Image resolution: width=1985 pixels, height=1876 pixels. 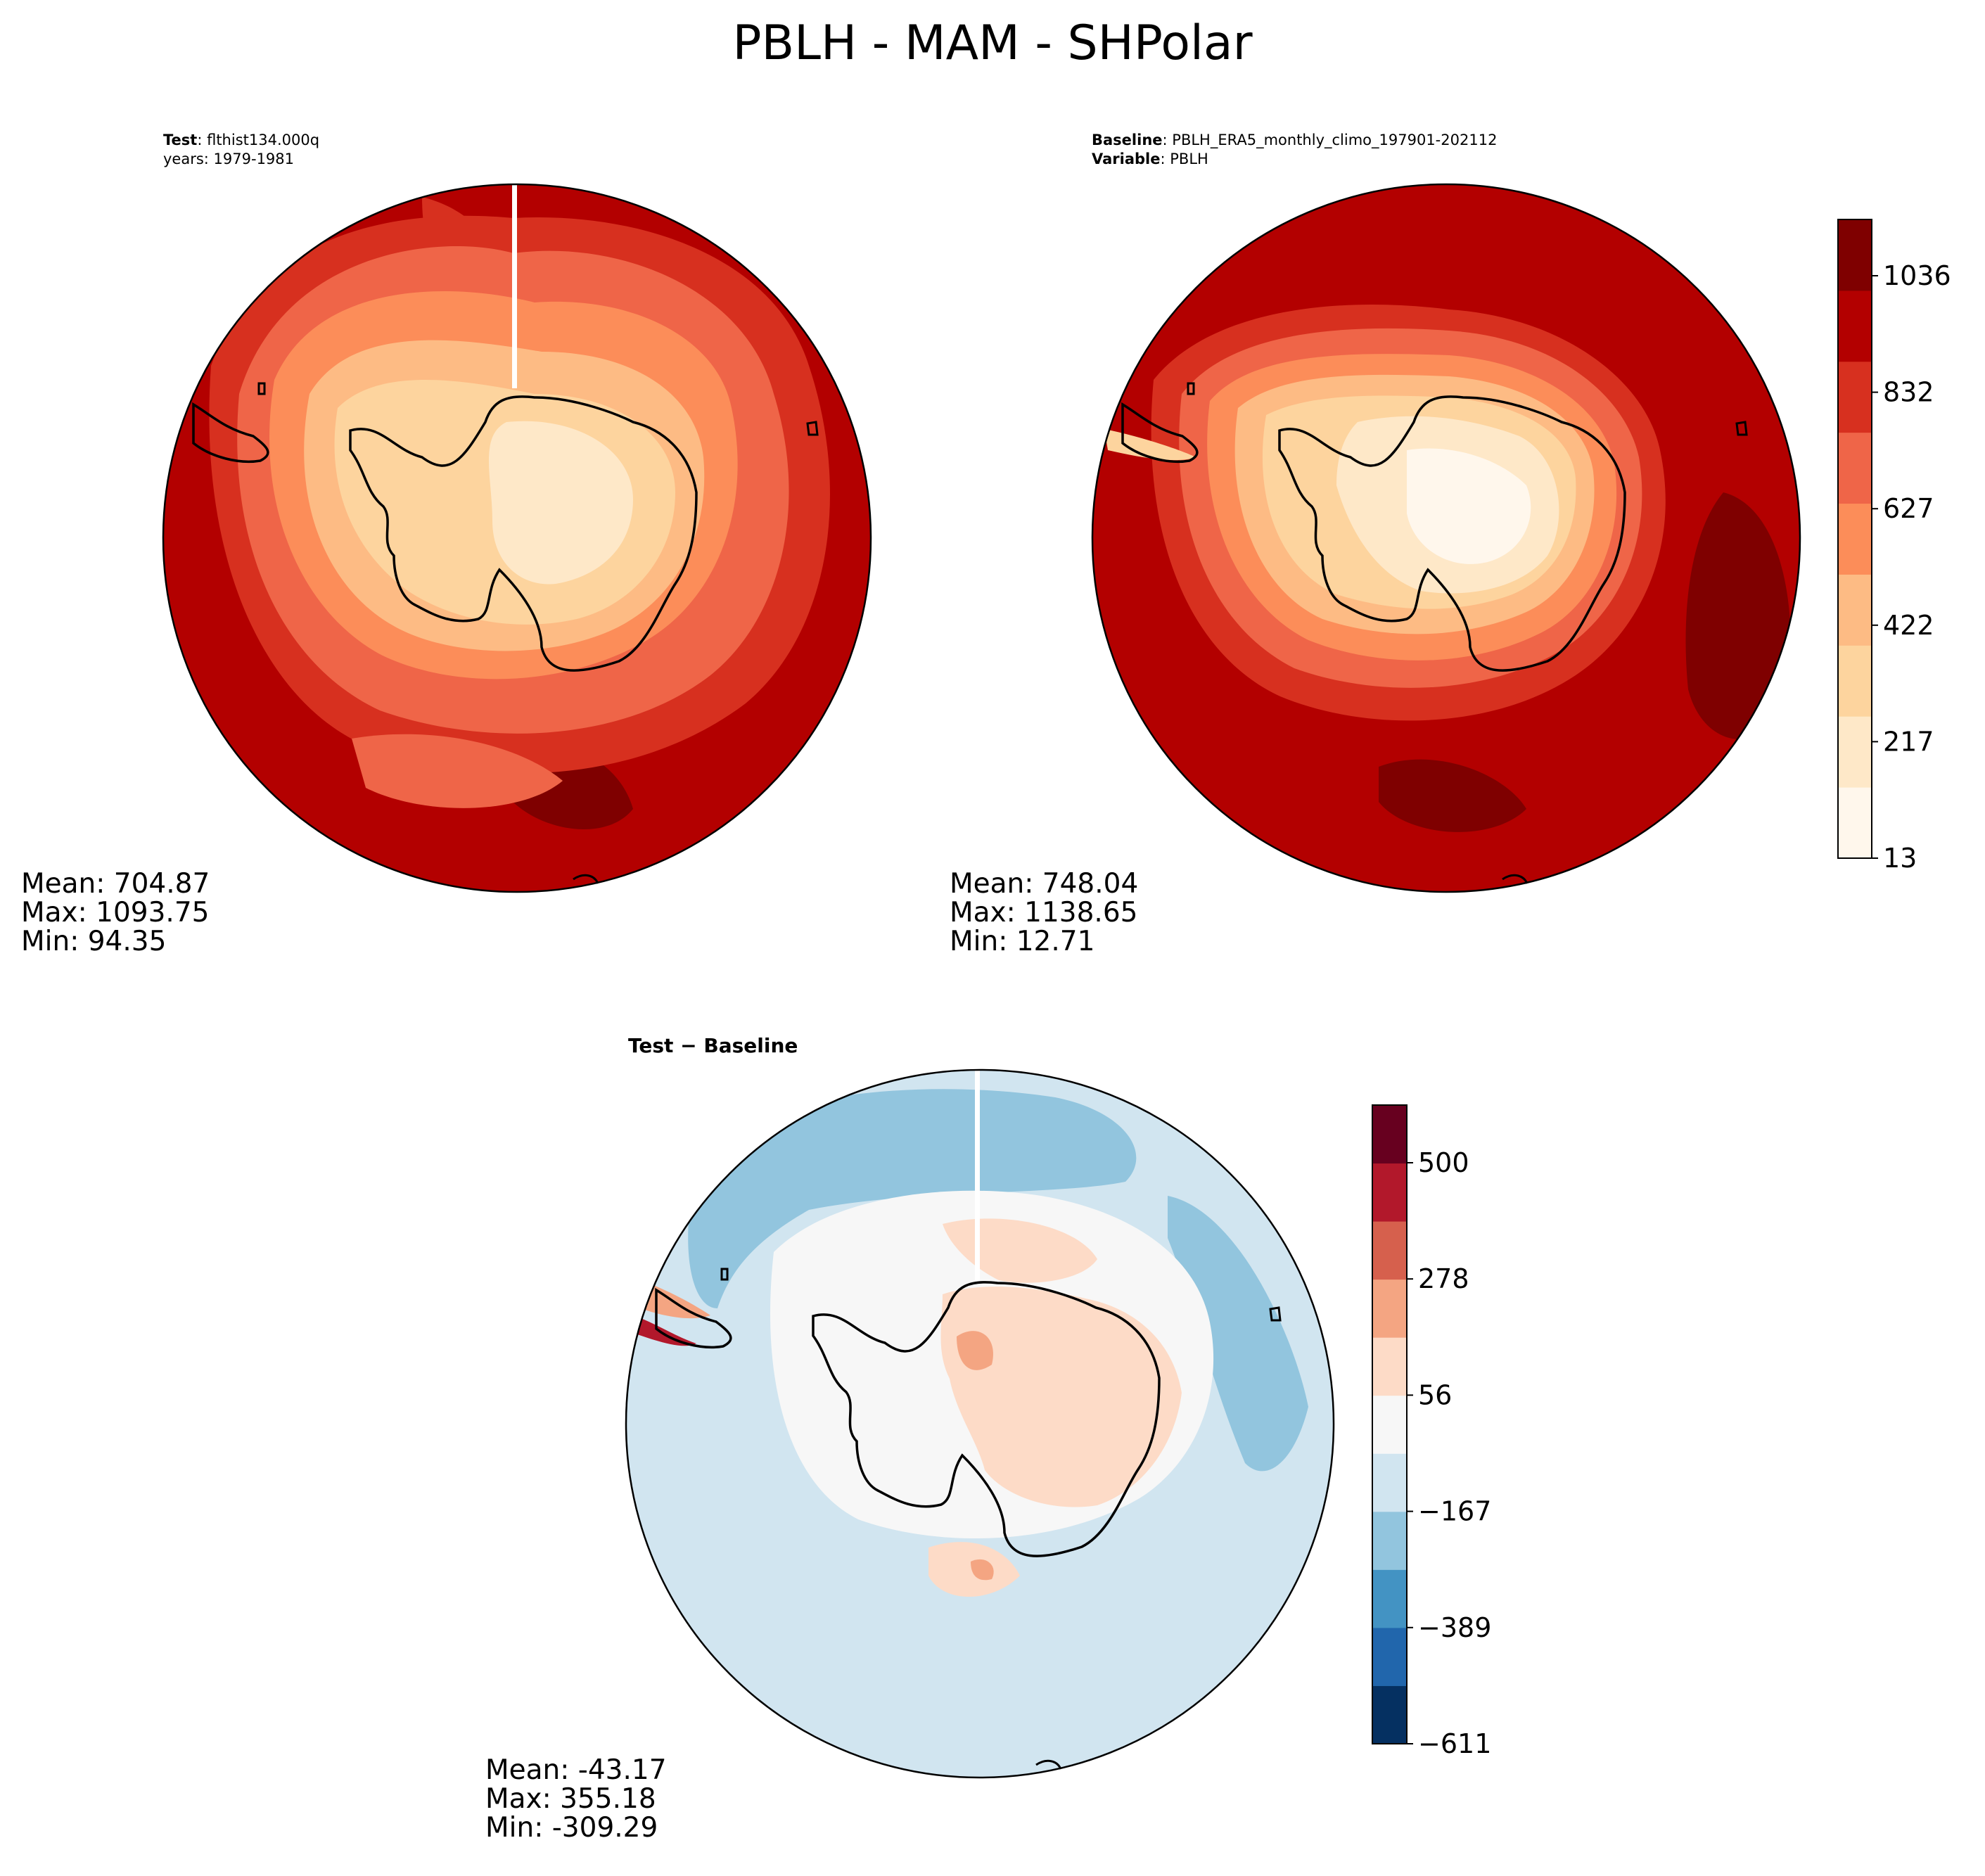 I want to click on difference-map, so click(x=980, y=1423).